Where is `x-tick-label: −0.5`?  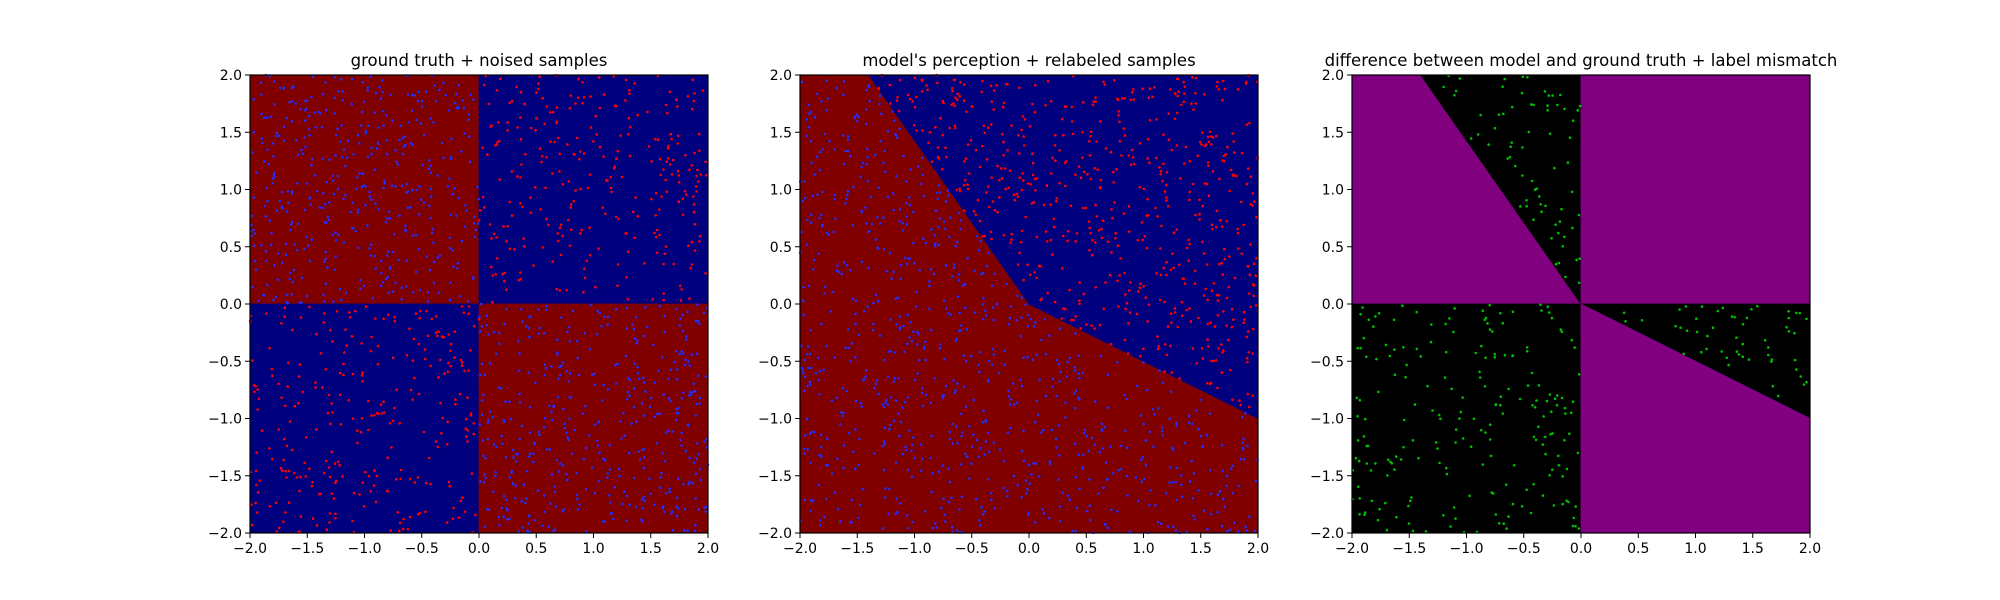
x-tick-label: −0.5 is located at coordinates (422, 549).